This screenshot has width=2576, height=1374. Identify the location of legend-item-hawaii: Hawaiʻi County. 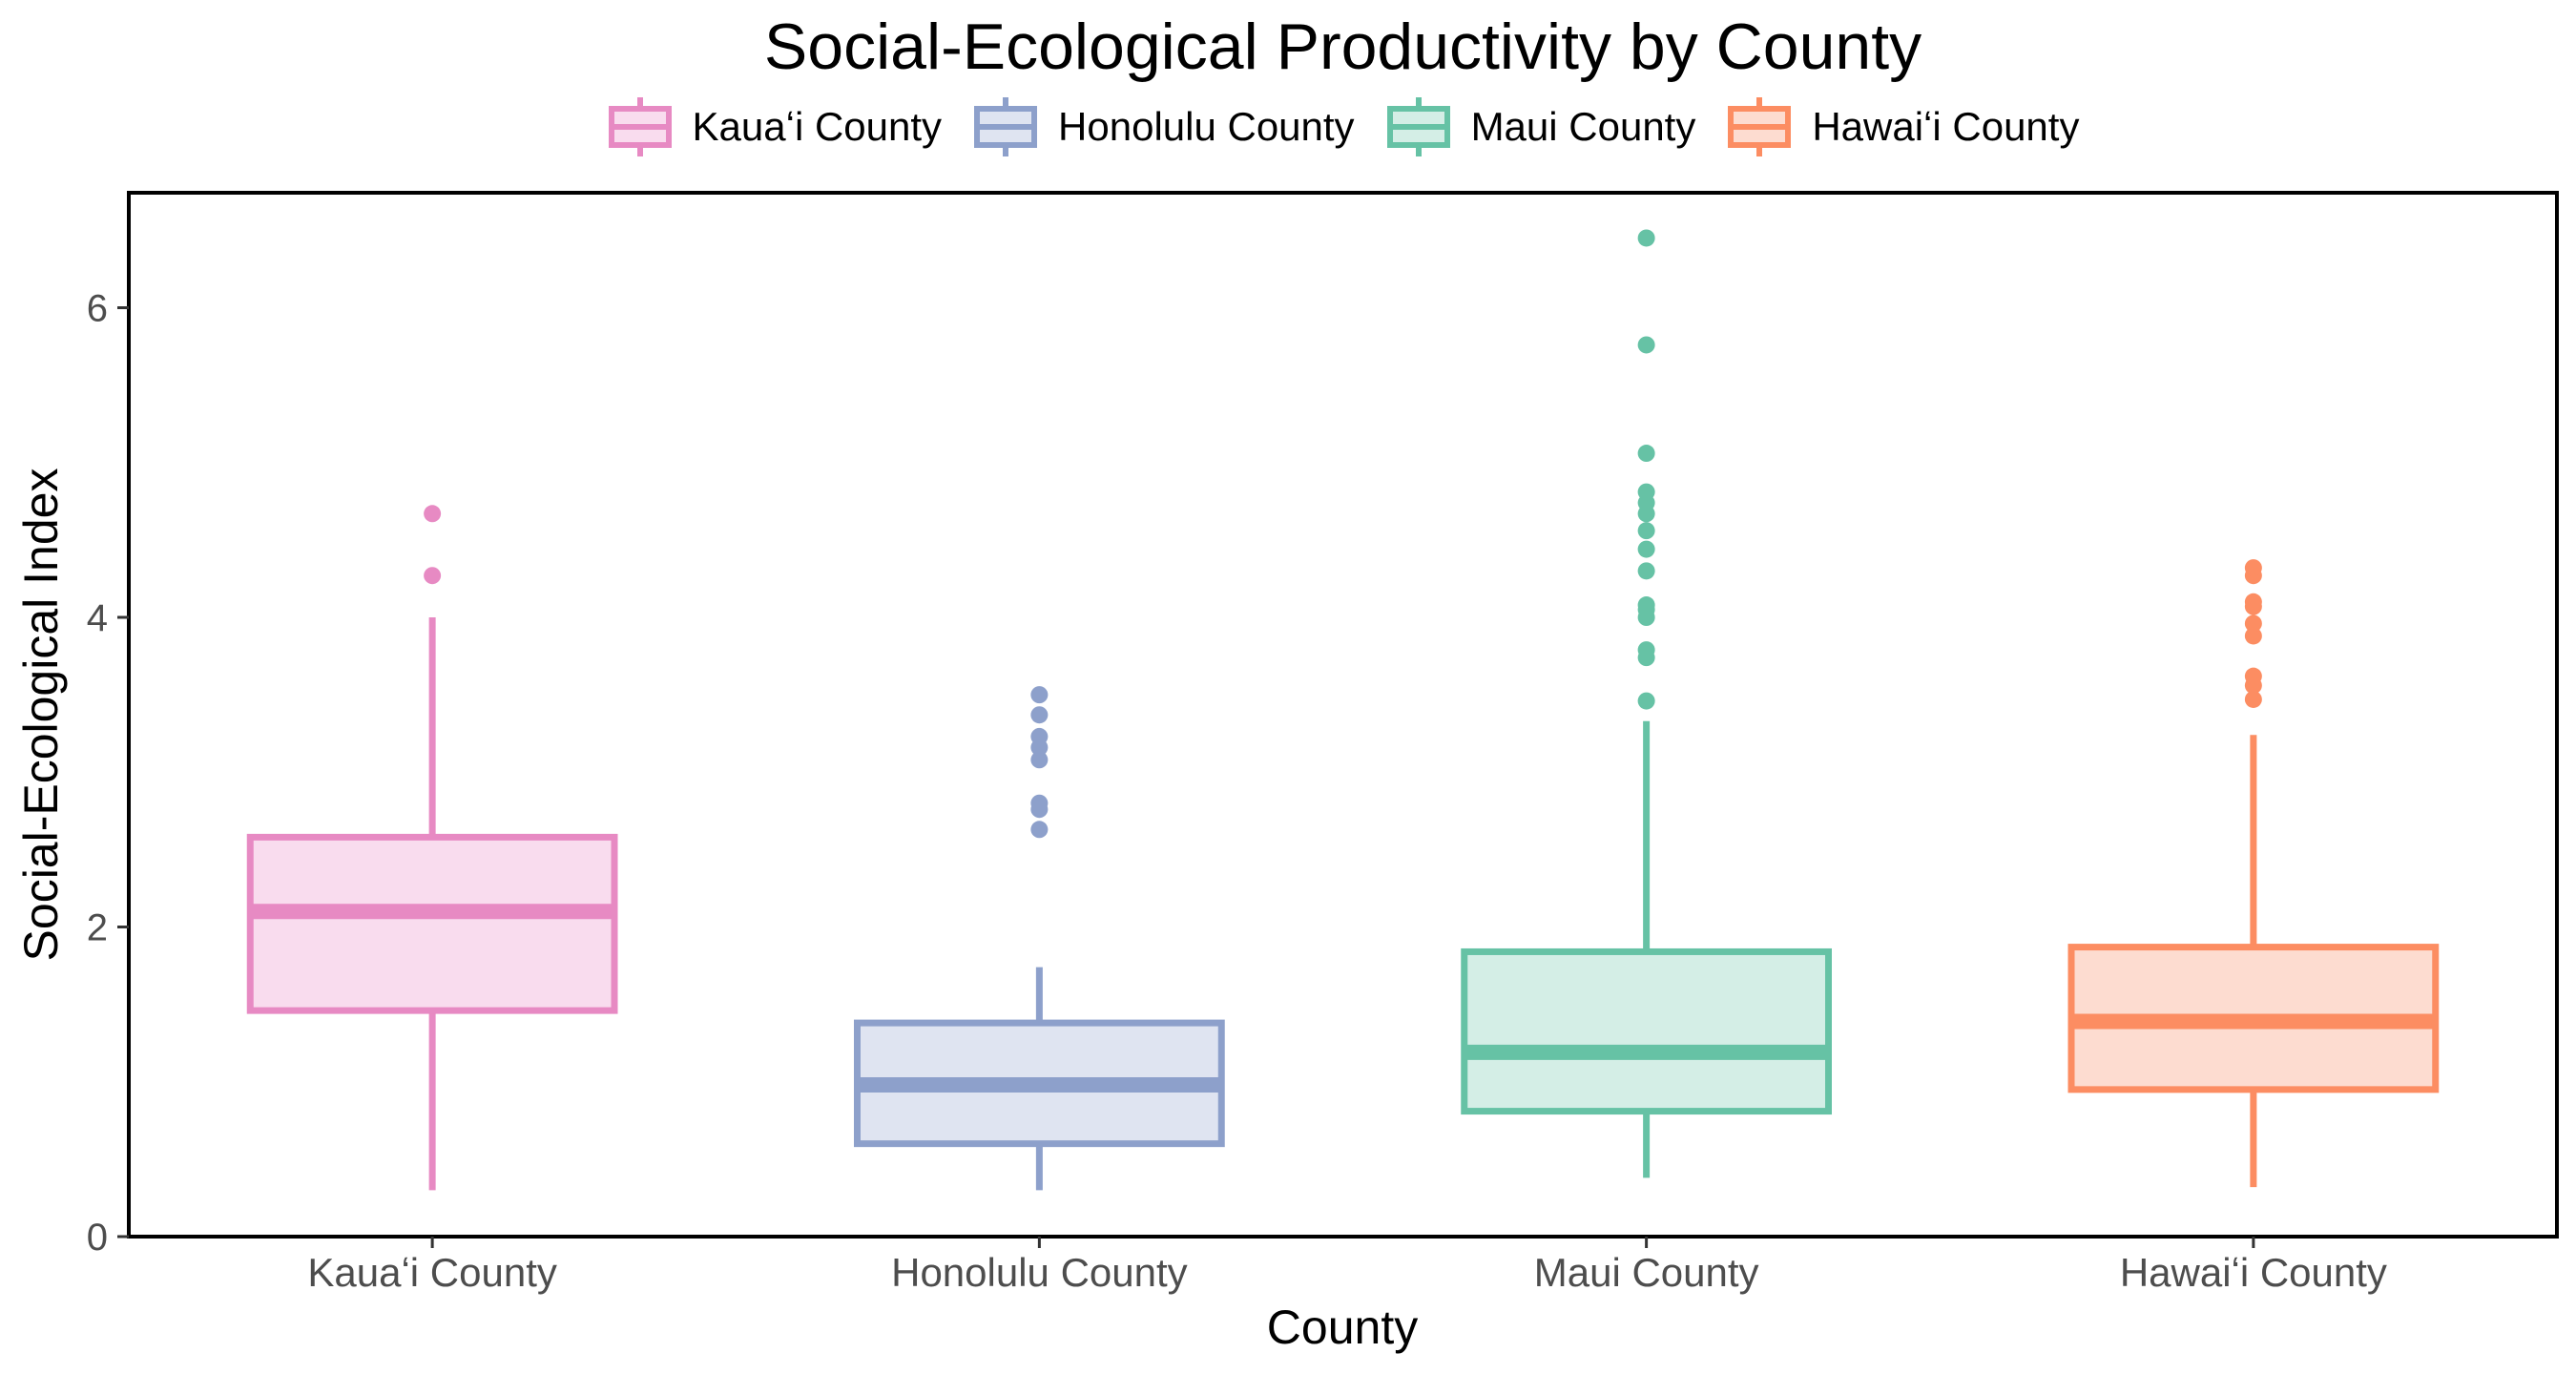
(1902, 126).